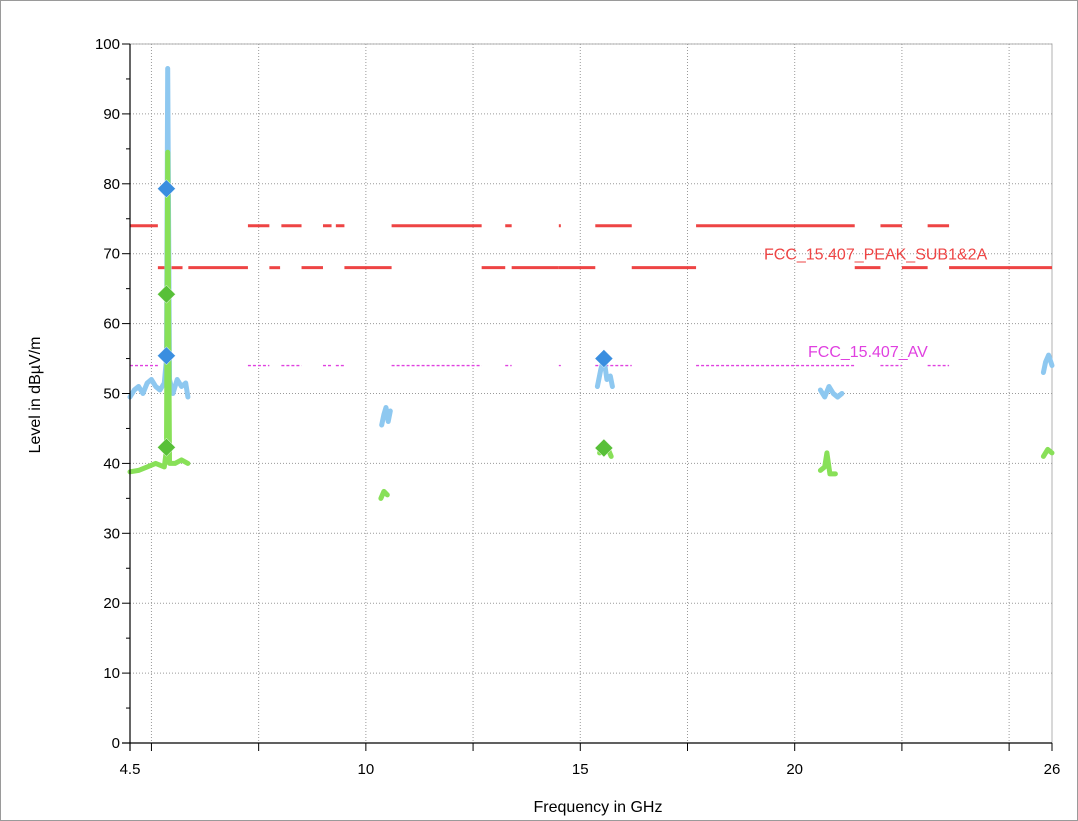  I want to click on limit-lines, so click(591, 295).